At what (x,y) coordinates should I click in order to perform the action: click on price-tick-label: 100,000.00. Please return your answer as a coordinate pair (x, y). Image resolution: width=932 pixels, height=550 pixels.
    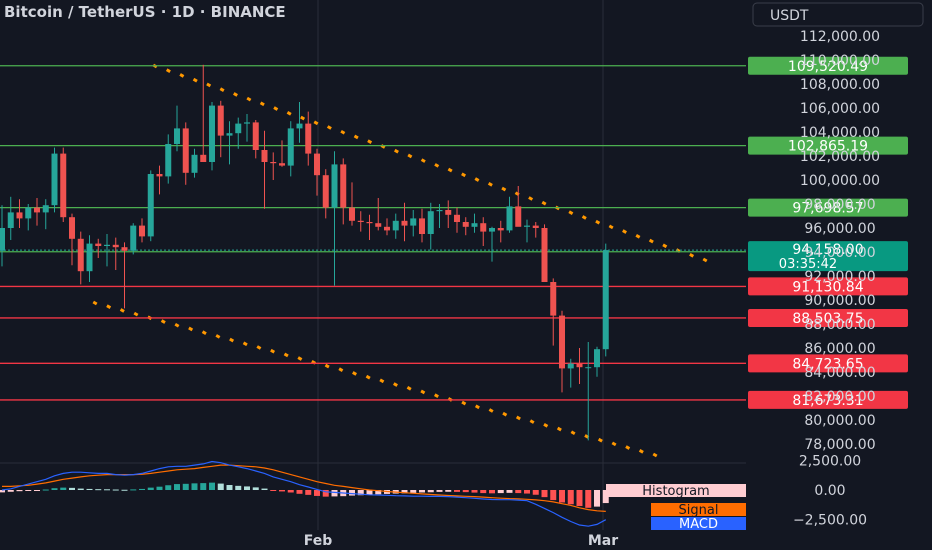
    Looking at the image, I should click on (840, 181).